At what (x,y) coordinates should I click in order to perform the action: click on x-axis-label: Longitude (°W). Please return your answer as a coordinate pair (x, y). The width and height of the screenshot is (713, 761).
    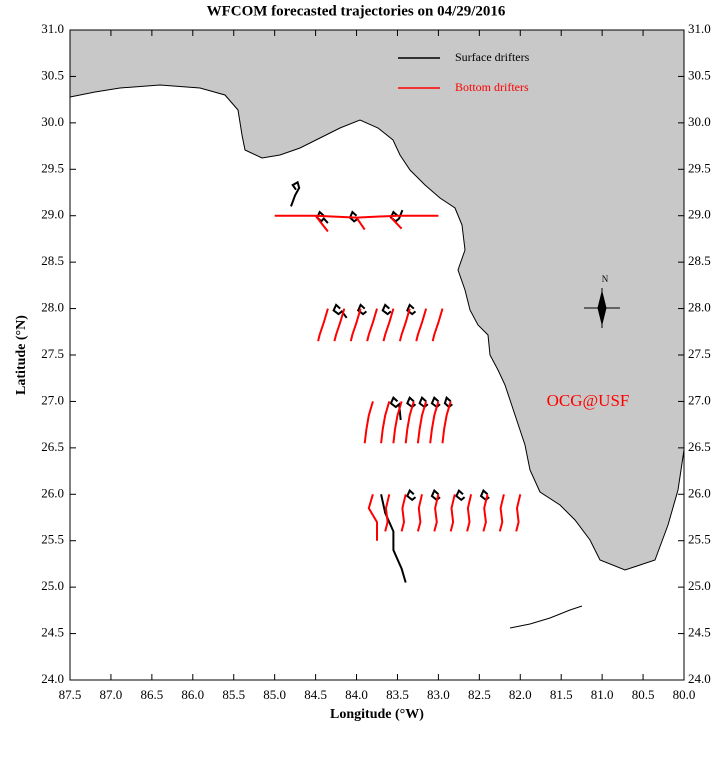
    Looking at the image, I should click on (377, 714).